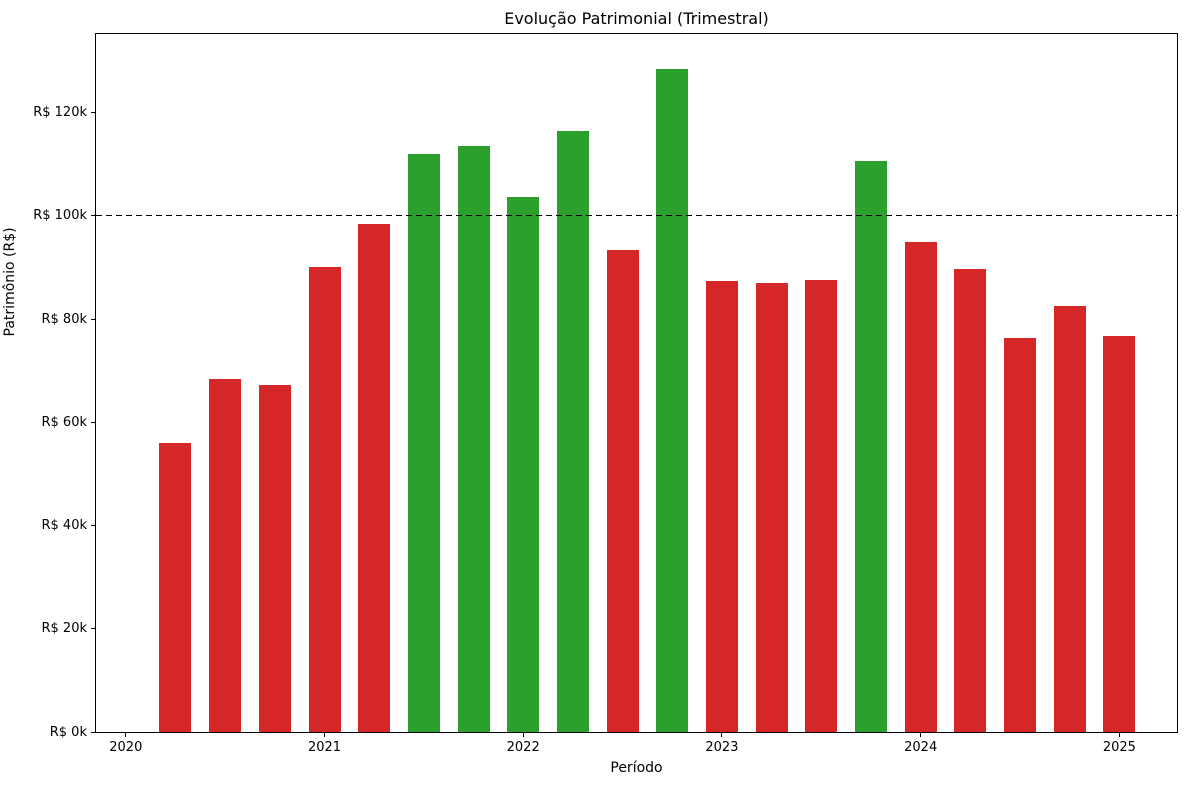 The height and width of the screenshot is (790, 1190). Describe the element at coordinates (721, 506) in the screenshot. I see `bar-2023-Q1` at that location.